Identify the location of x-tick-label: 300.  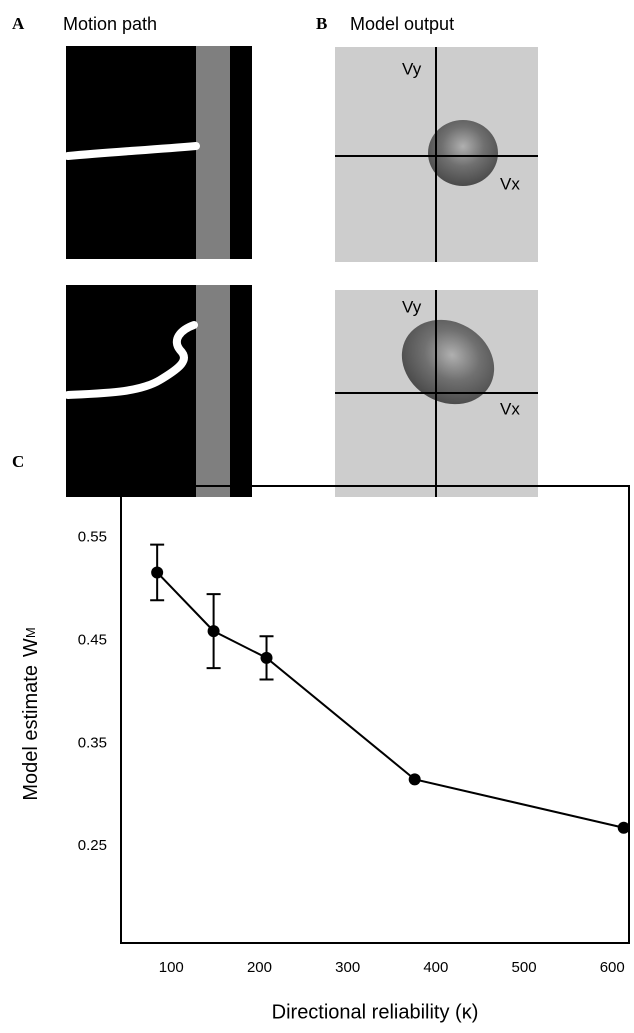
(347, 967).